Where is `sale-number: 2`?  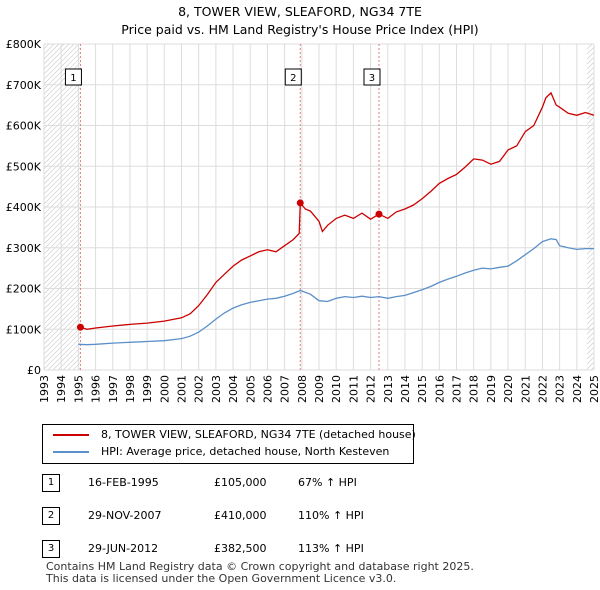 sale-number: 2 is located at coordinates (51, 516).